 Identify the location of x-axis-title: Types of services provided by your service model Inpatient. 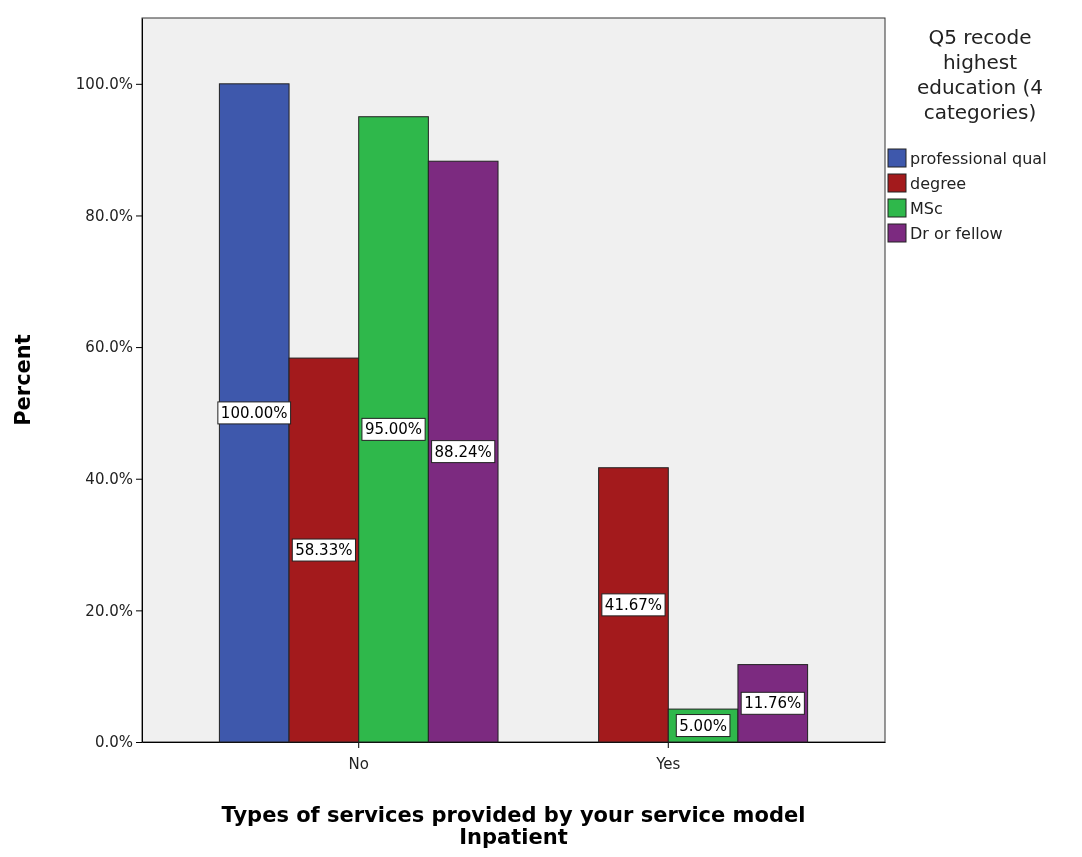
(513, 826).